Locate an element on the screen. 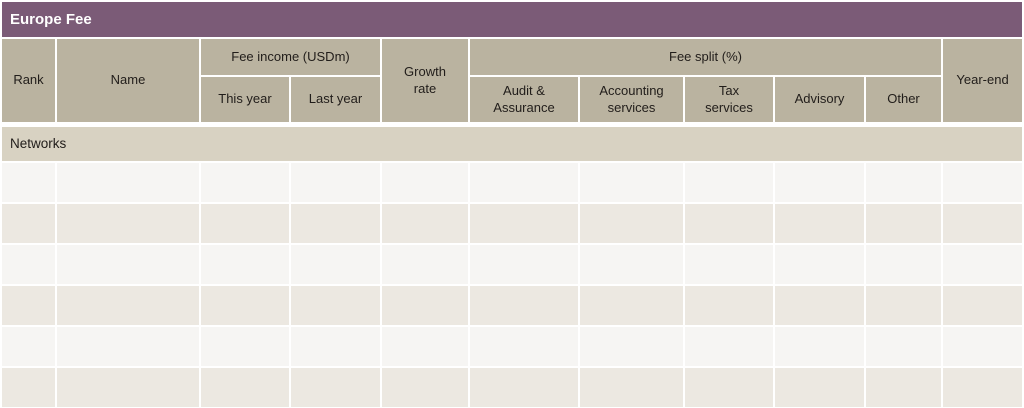 This screenshot has width=1024, height=408. col-header-tax-services: Tax services is located at coordinates (729, 99).